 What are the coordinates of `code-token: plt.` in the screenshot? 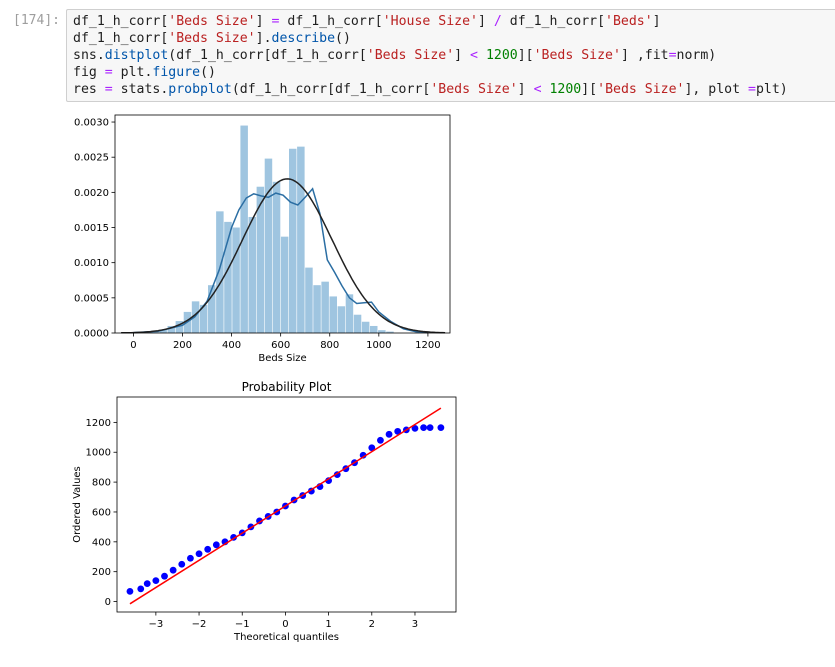 It's located at (132, 72).